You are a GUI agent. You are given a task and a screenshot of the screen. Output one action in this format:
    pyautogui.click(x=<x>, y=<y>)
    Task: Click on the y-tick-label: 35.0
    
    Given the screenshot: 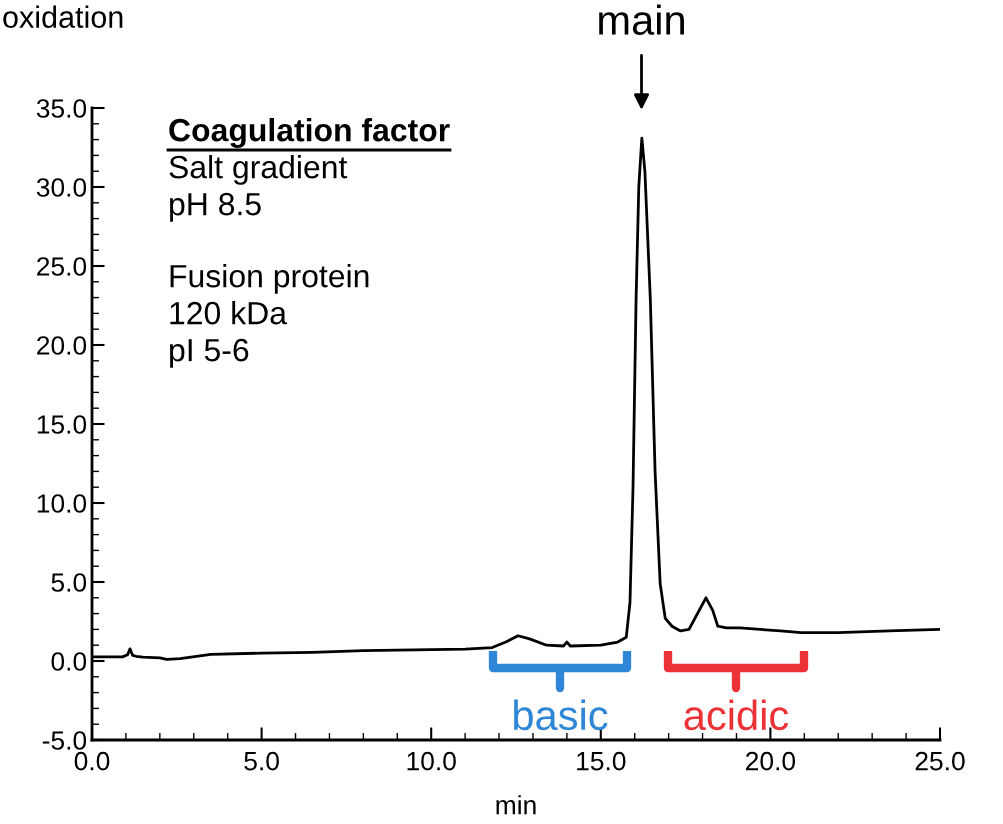 What is the action you would take?
    pyautogui.click(x=61, y=108)
    